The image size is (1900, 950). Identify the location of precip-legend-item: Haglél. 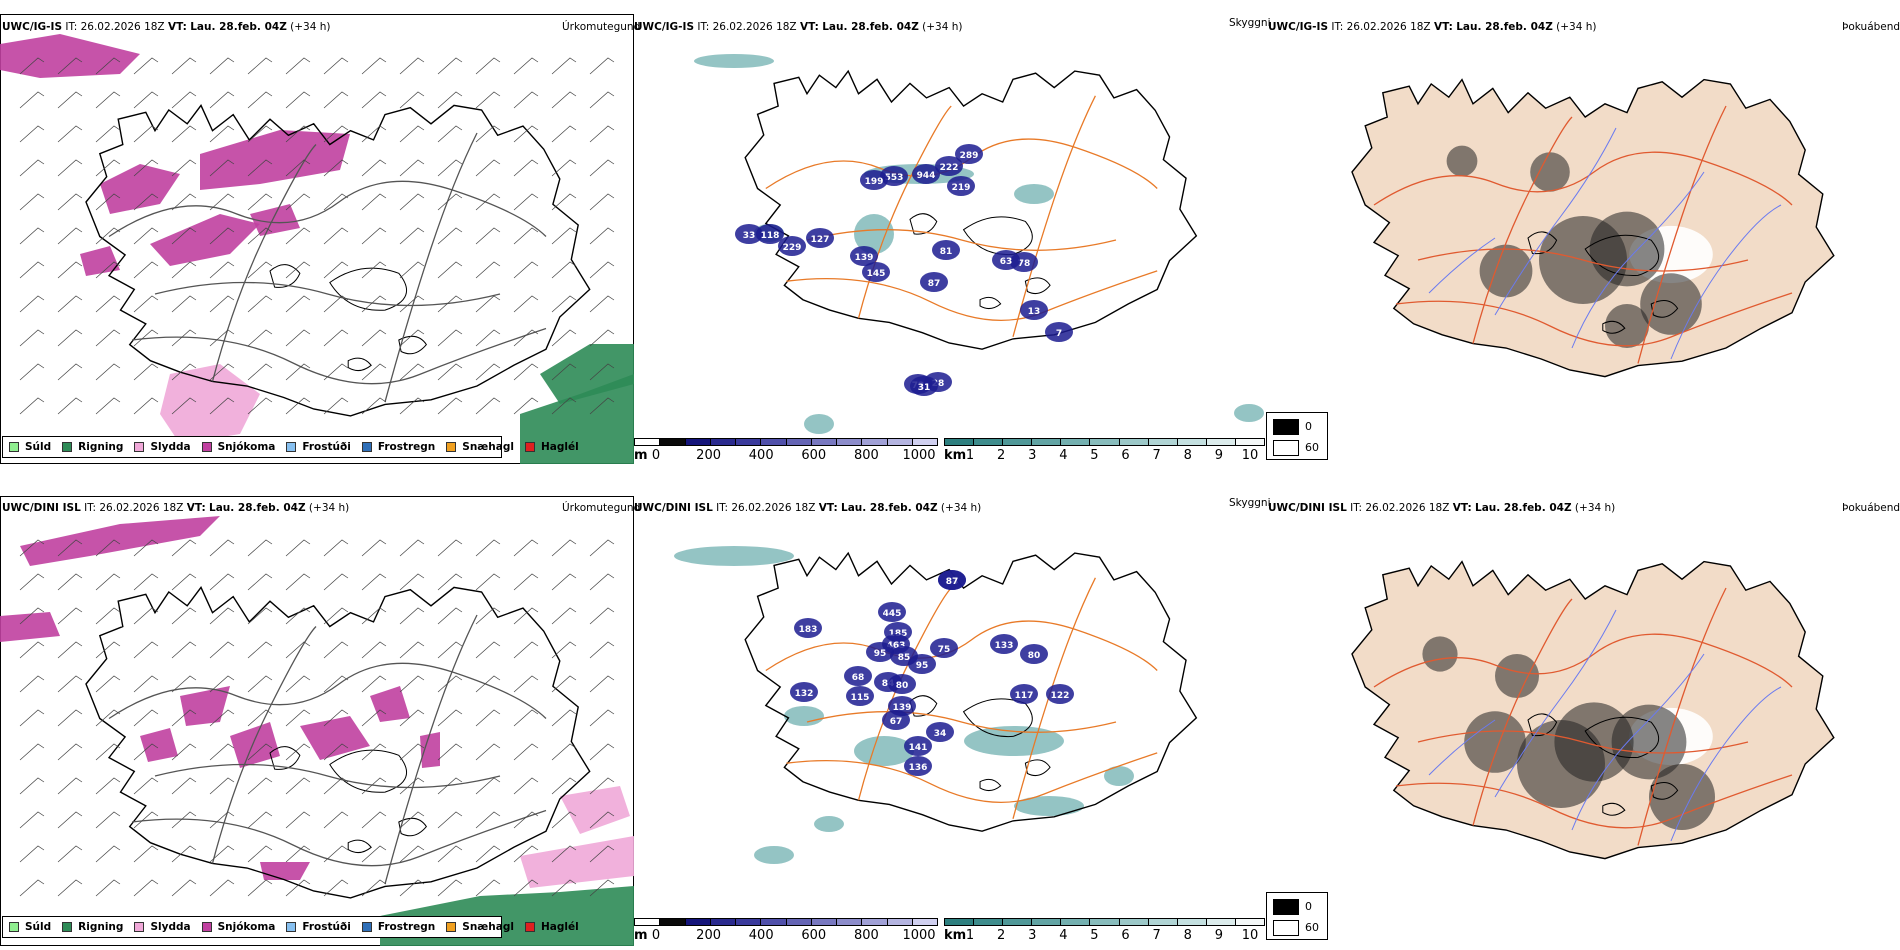
(551, 927).